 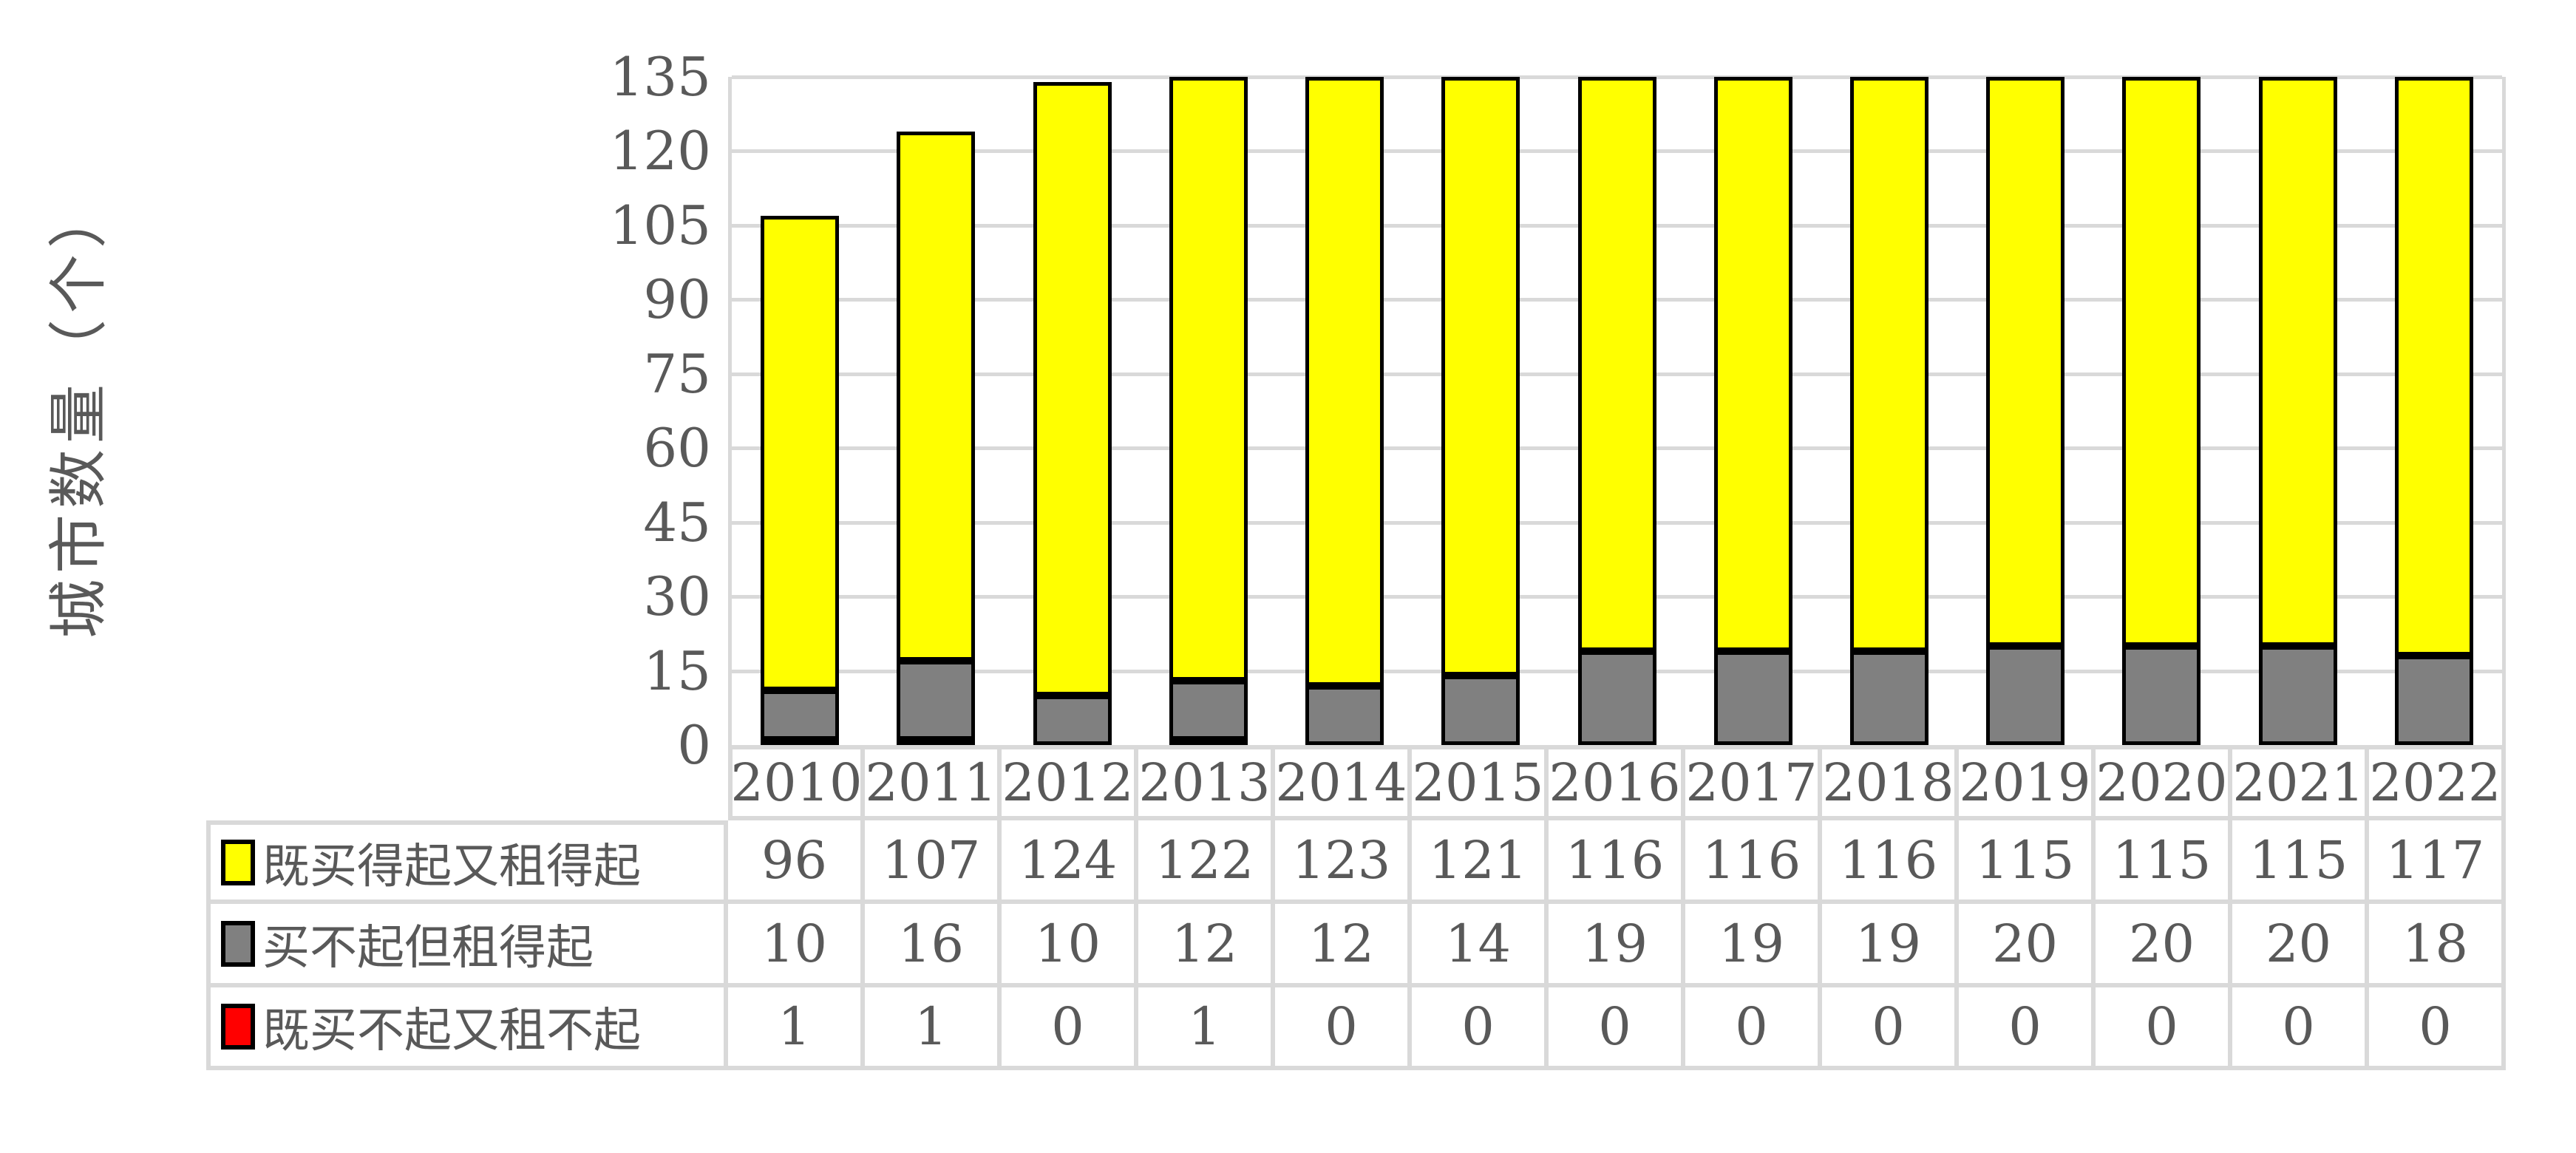 What do you see at coordinates (933, 1028) in the screenshot?
I see `table-value-既买不起又租不起-2011: 1` at bounding box center [933, 1028].